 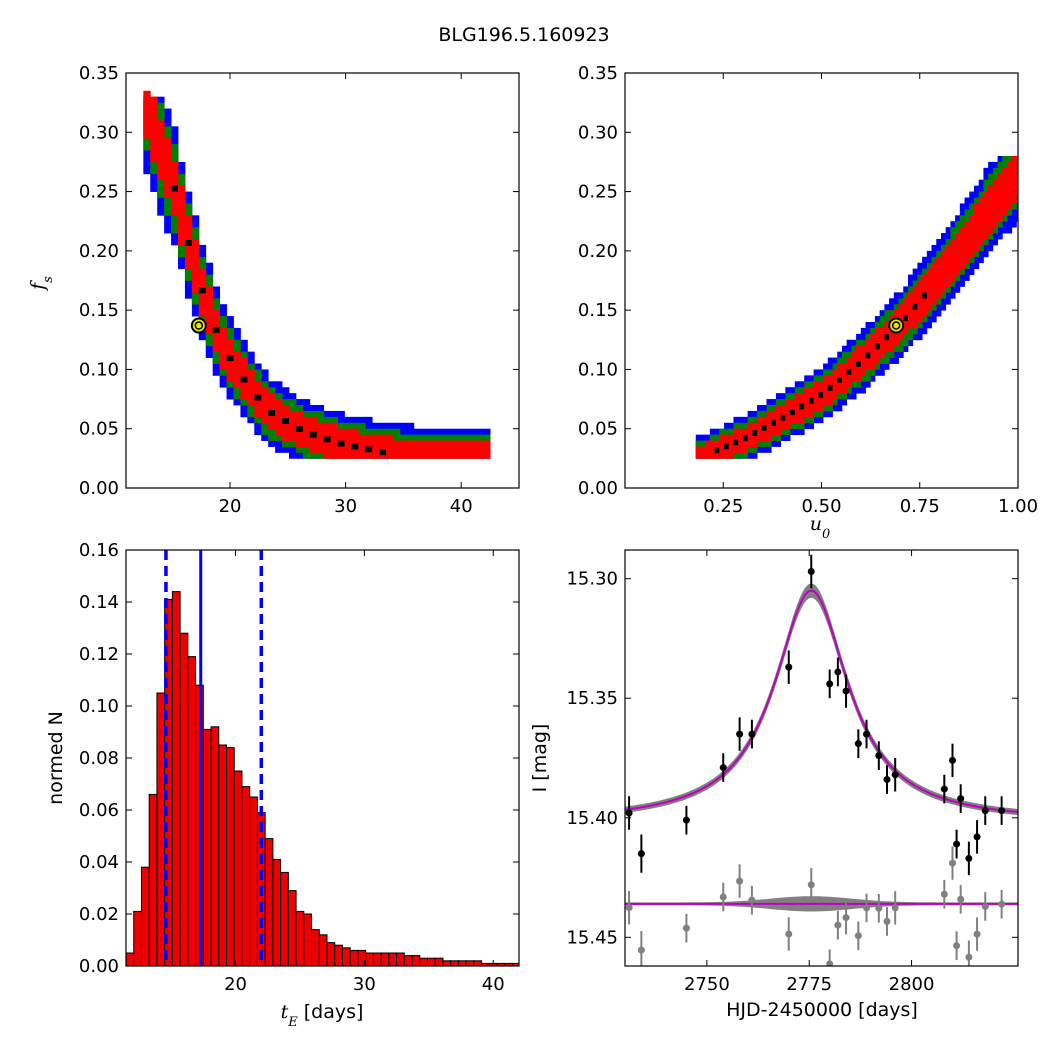 What do you see at coordinates (331, 1012) in the screenshot?
I see `x-axis-label-rest: [days]` at bounding box center [331, 1012].